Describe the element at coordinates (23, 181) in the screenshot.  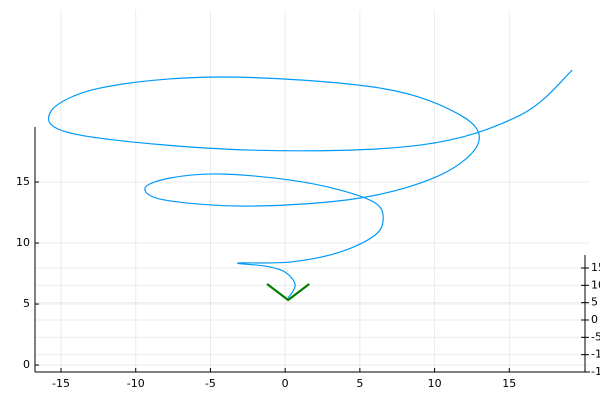
I see `y-tick-label: 15` at that location.